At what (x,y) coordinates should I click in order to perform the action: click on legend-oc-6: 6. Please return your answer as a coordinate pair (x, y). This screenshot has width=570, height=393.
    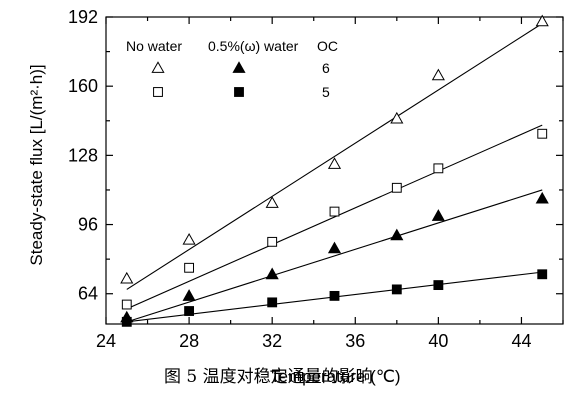
    Looking at the image, I should click on (326, 68).